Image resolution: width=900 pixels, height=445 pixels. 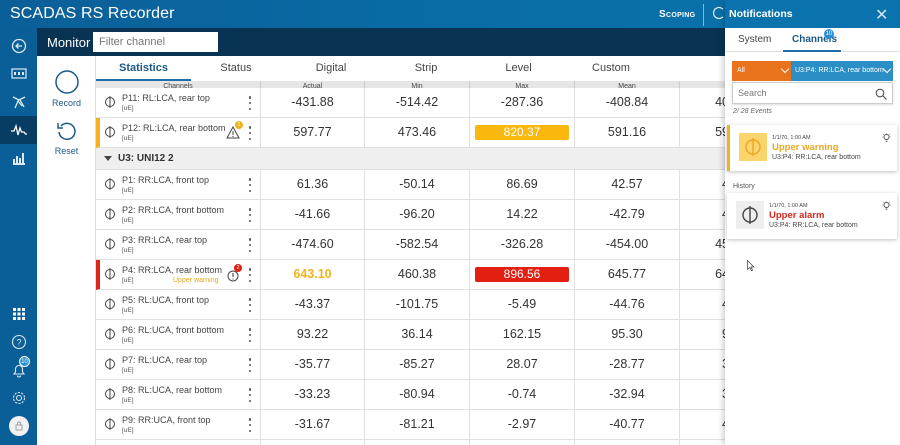 What do you see at coordinates (522, 334) in the screenshot?
I see `max-value: 162.15` at bounding box center [522, 334].